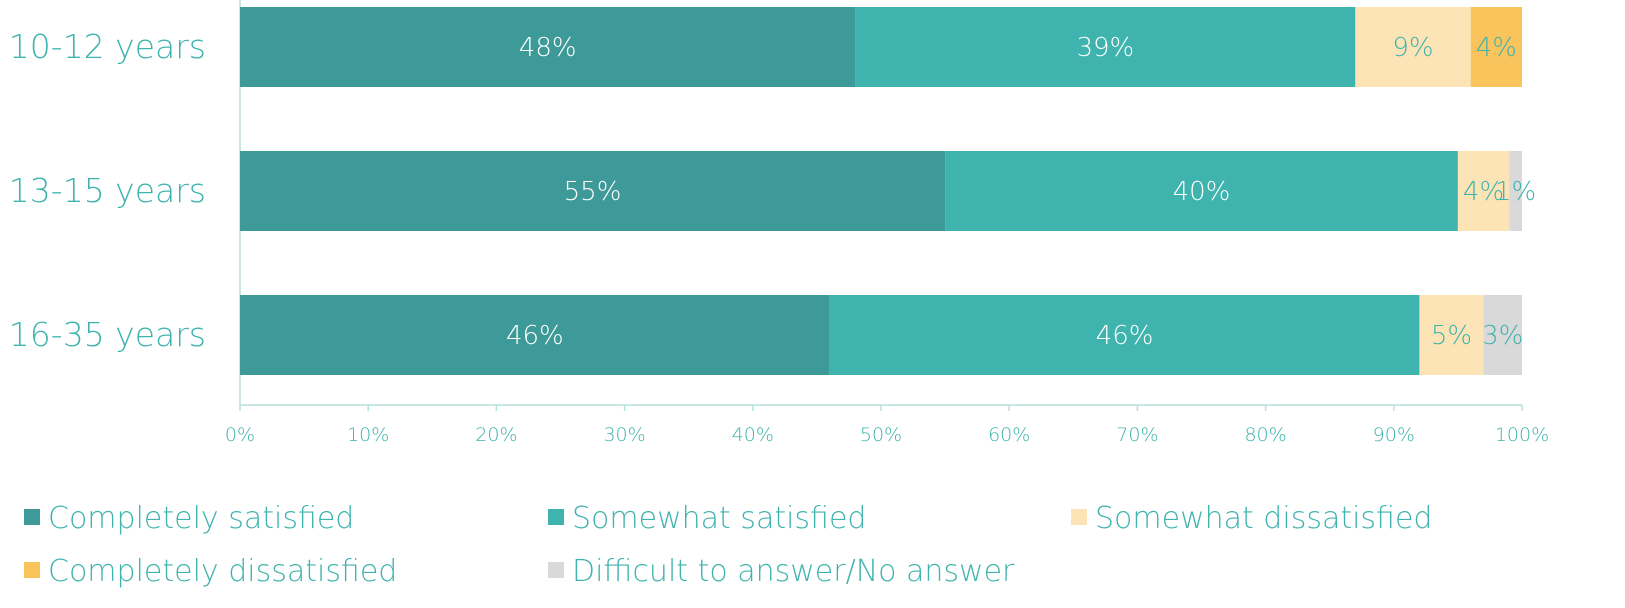 Image resolution: width=1625 pixels, height=608 pixels. Describe the element at coordinates (201, 518) in the screenshot. I see `legend-label: Completely satisfied` at that location.